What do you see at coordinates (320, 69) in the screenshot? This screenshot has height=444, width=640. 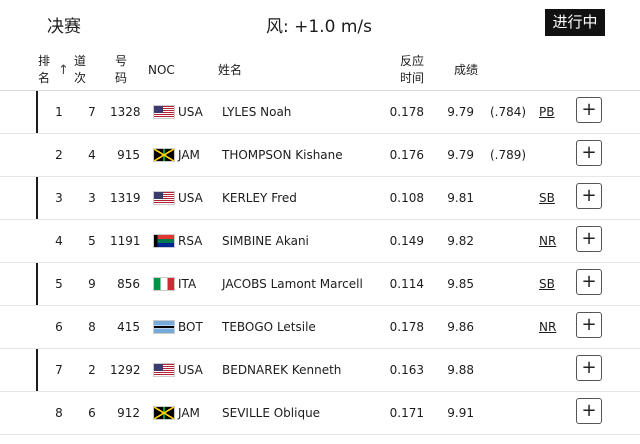 I see `table-header: 排 名 道 次 号 码 NOC 姓名 反应 时间 成绩` at bounding box center [320, 69].